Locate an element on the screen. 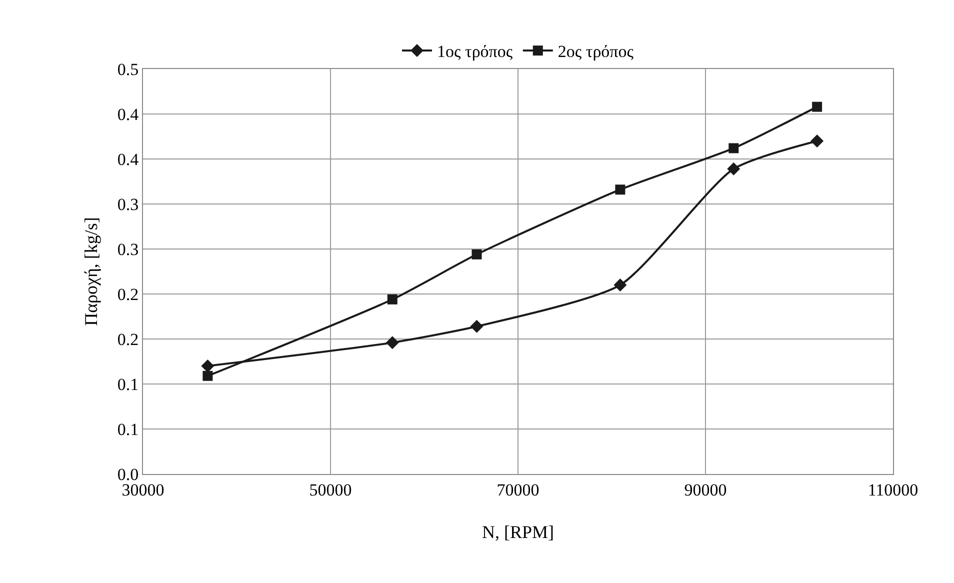  y-tick-label: 0.5 is located at coordinates (128, 69).